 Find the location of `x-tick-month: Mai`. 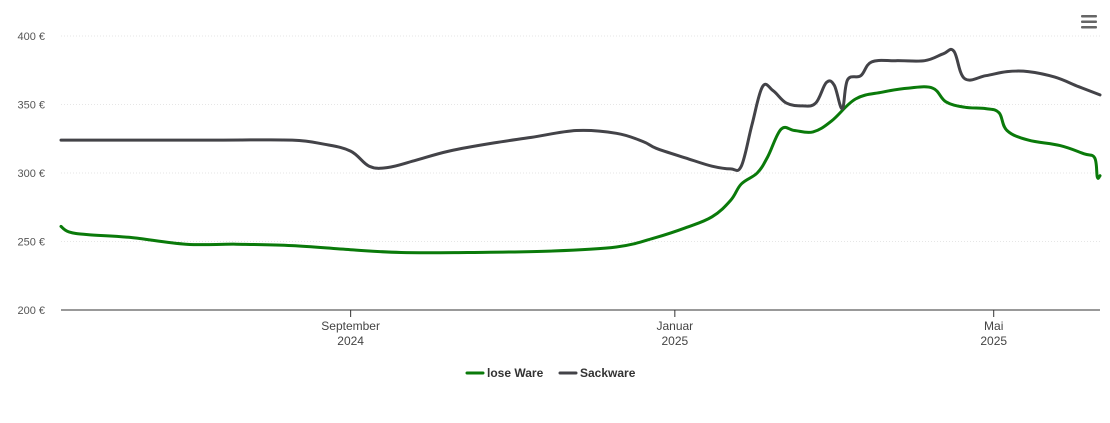

x-tick-month: Mai is located at coordinates (993, 326).